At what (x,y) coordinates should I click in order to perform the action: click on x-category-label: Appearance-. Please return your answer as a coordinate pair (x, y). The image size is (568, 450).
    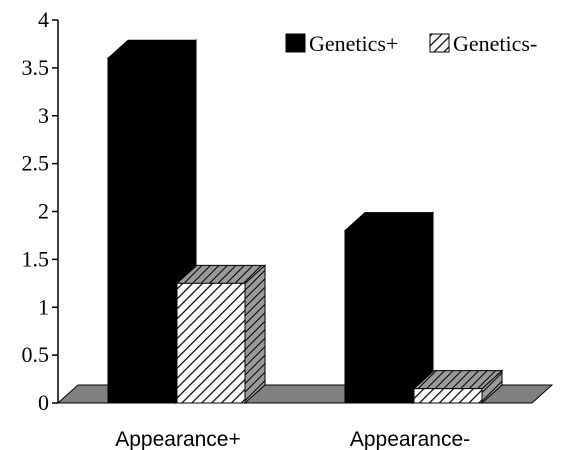
    Looking at the image, I should click on (410, 439).